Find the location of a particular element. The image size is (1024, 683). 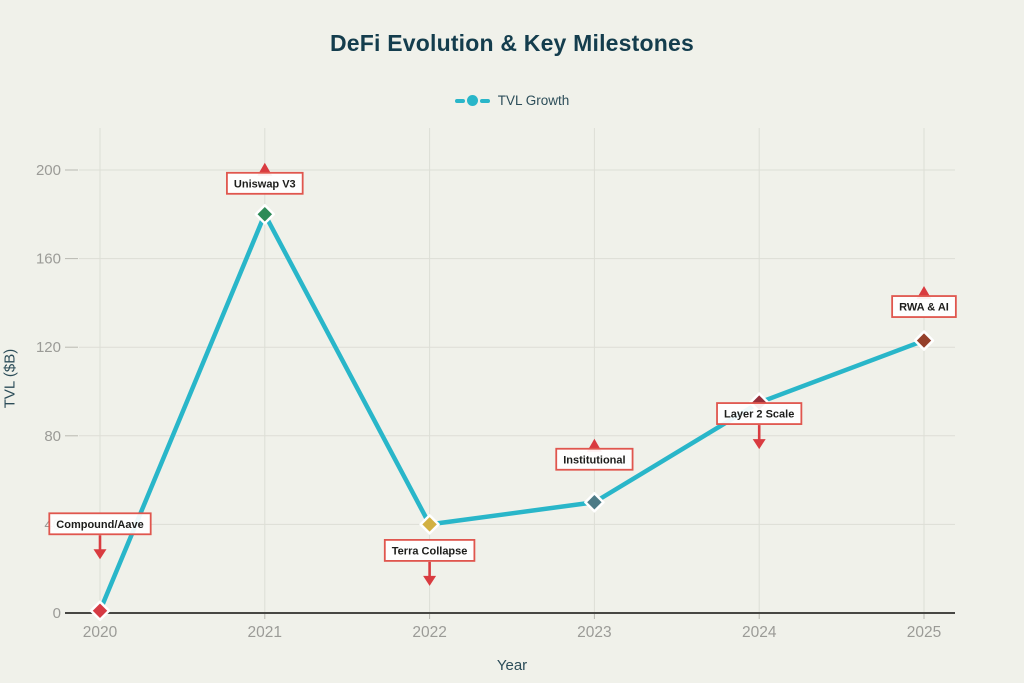

annotation-rwa-ai: RWA & AI is located at coordinates (924, 302).